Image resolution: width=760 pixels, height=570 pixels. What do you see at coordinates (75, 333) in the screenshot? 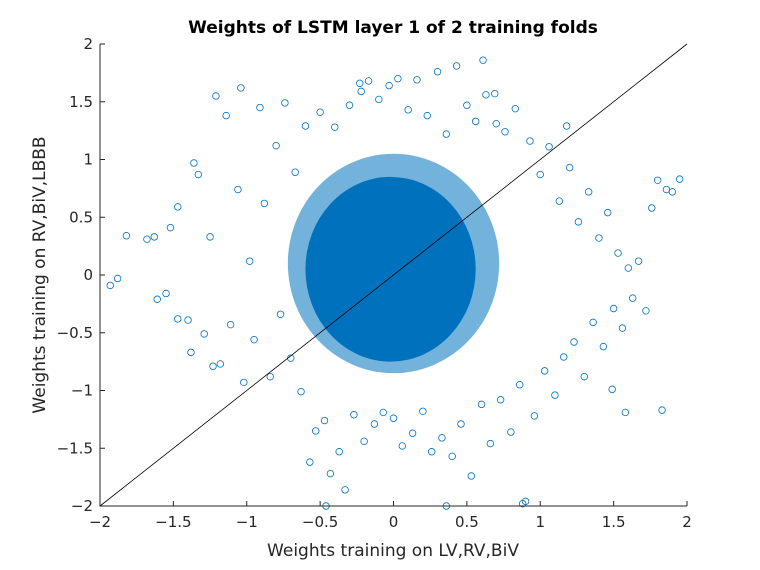
I see `y-tick-label: −0.5` at bounding box center [75, 333].